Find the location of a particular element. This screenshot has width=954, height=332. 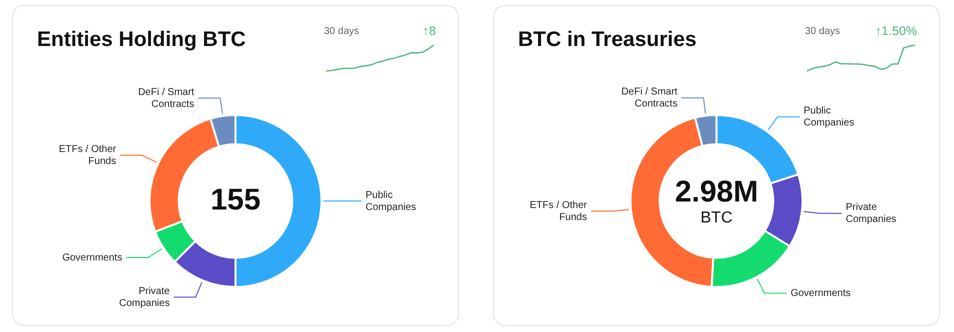

text: 2.98M is located at coordinates (716, 191).